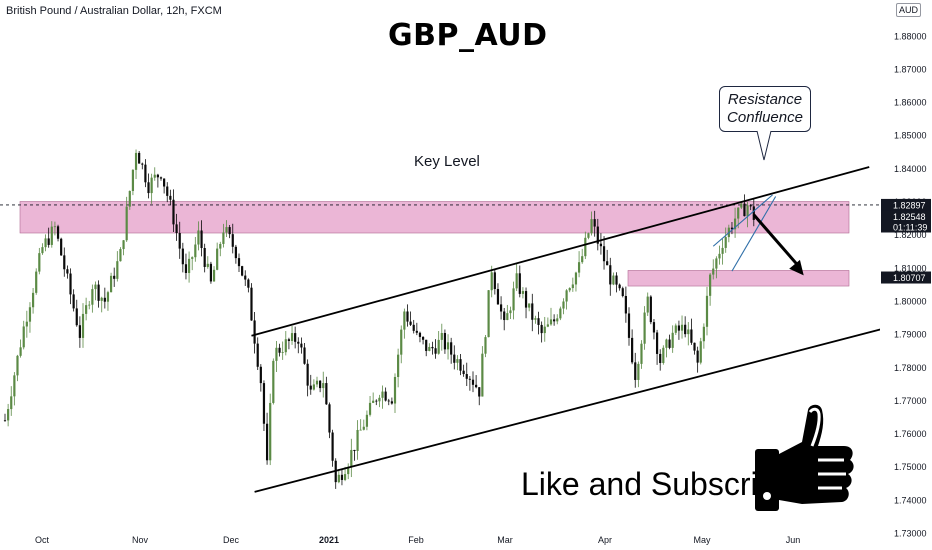  Describe the element at coordinates (140, 540) in the screenshot. I see `time-tick-label: Nov` at that location.